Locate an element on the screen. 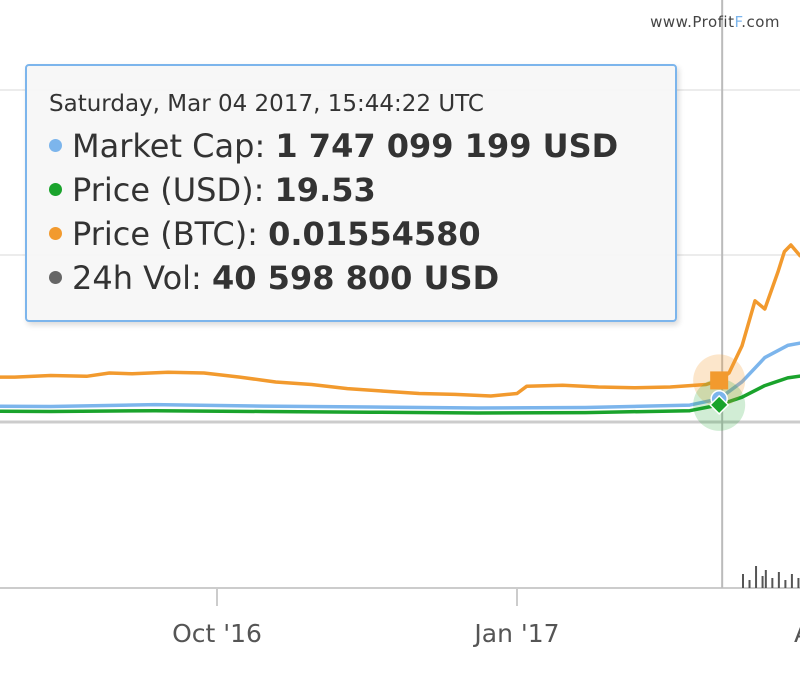 Image resolution: width=800 pixels, height=682 pixels. tooltip-row-market-cap: Market Cap: 1 747 099 199 USD is located at coordinates (362, 146).